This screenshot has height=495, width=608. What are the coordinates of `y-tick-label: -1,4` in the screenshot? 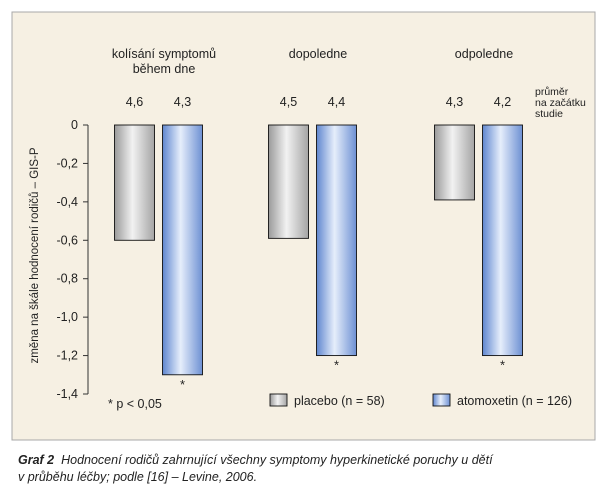 It's located at (67, 394).